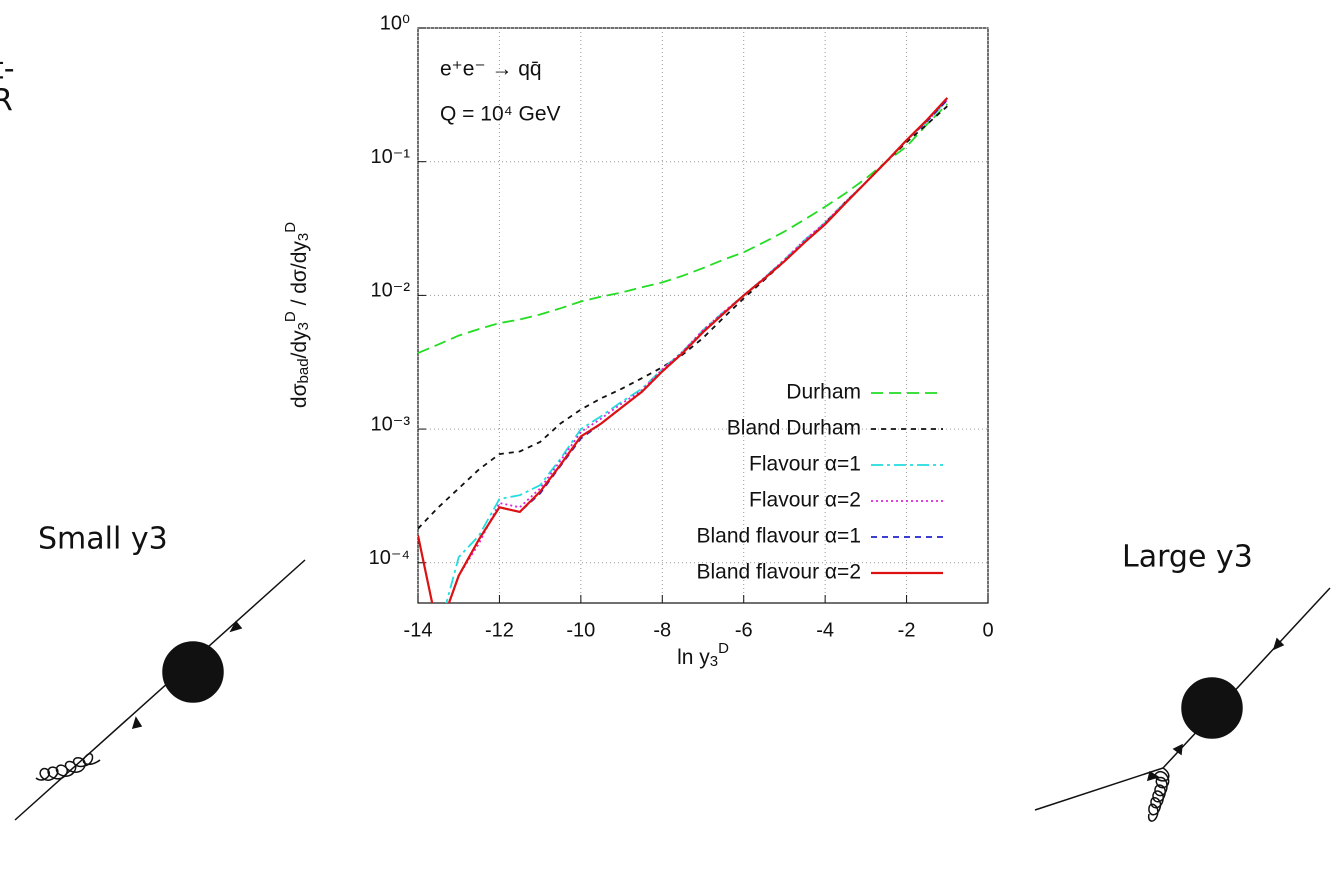  What do you see at coordinates (779, 536) in the screenshot?
I see `legend-label: Bland flavour α=1` at bounding box center [779, 536].